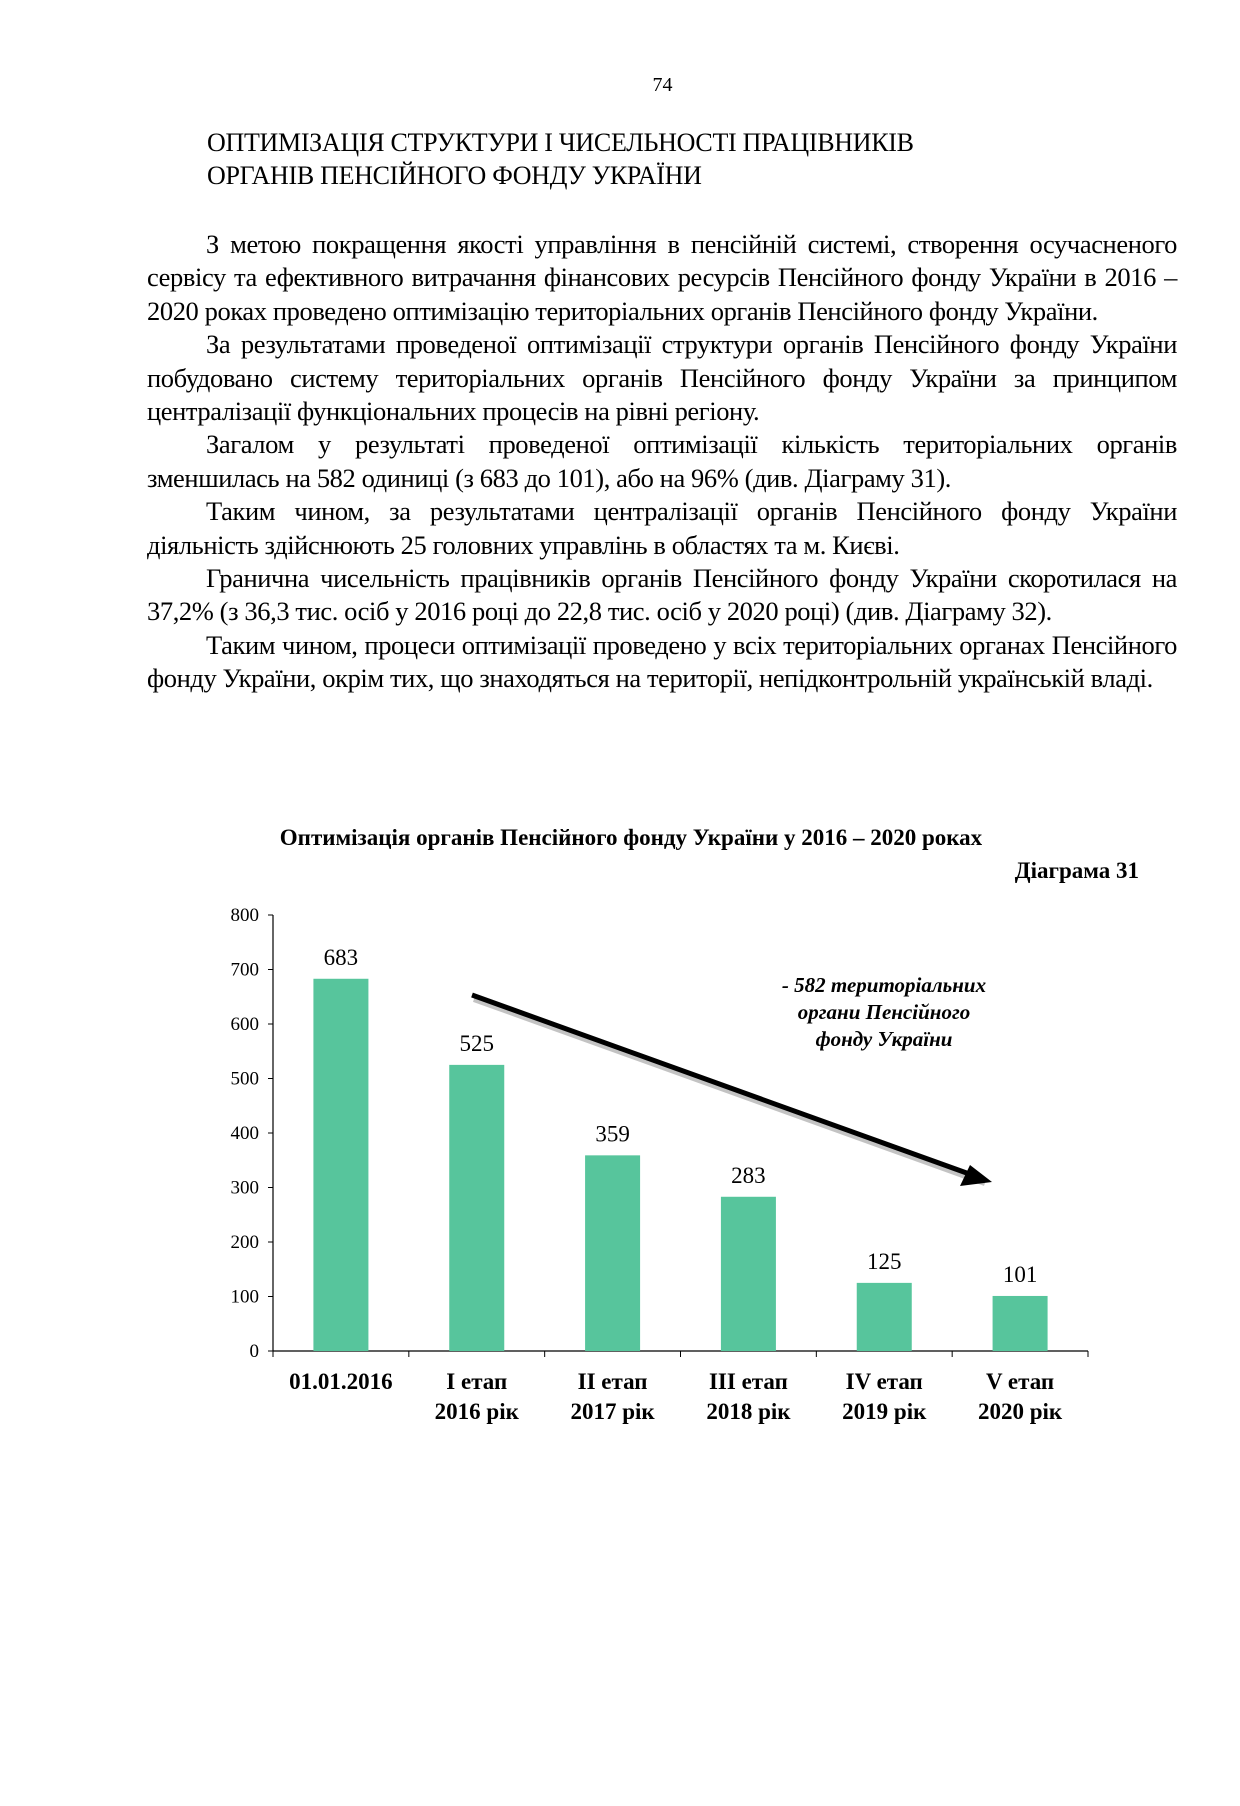 The height and width of the screenshot is (1806, 1240). What do you see at coordinates (662, 85) in the screenshot?
I see `page-number: 74` at bounding box center [662, 85].